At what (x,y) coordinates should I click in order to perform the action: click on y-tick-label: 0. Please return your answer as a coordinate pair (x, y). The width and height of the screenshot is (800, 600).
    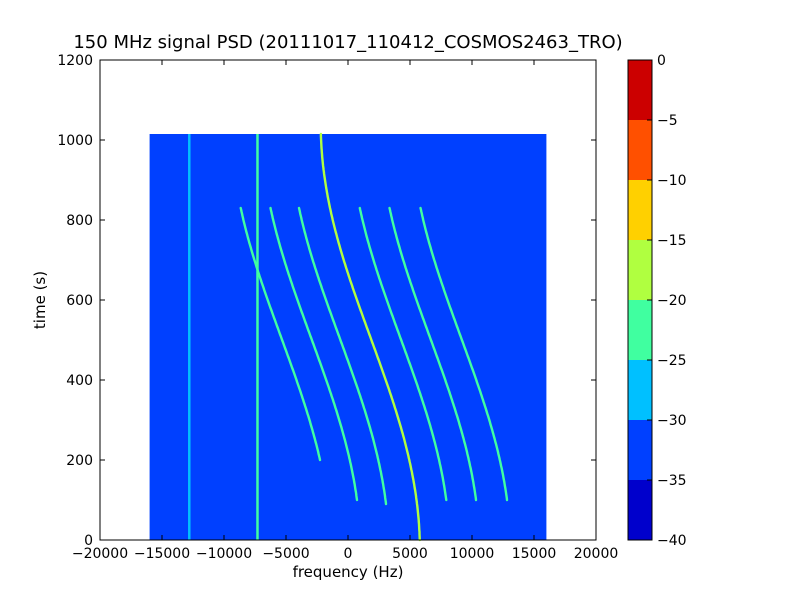
    Looking at the image, I should click on (88, 541).